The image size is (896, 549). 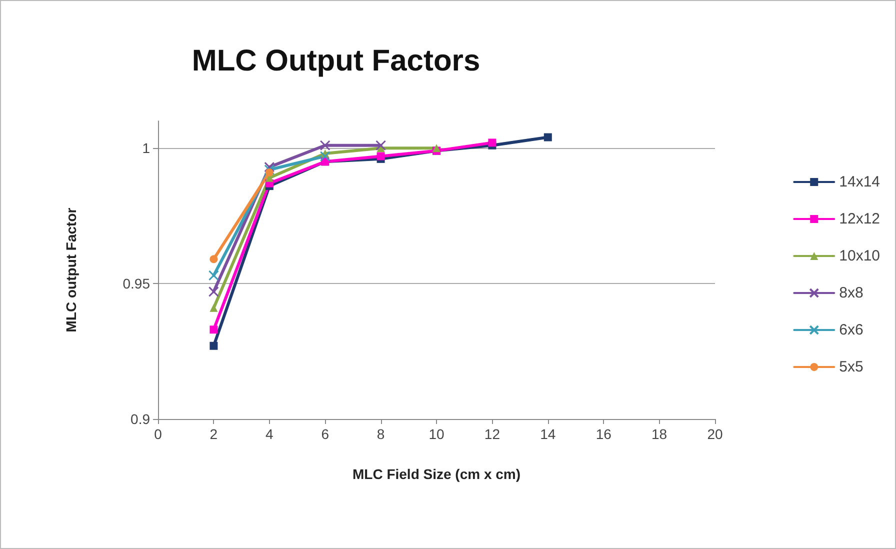 What do you see at coordinates (336, 61) in the screenshot?
I see `chart-title: MLC Output Factors` at bounding box center [336, 61].